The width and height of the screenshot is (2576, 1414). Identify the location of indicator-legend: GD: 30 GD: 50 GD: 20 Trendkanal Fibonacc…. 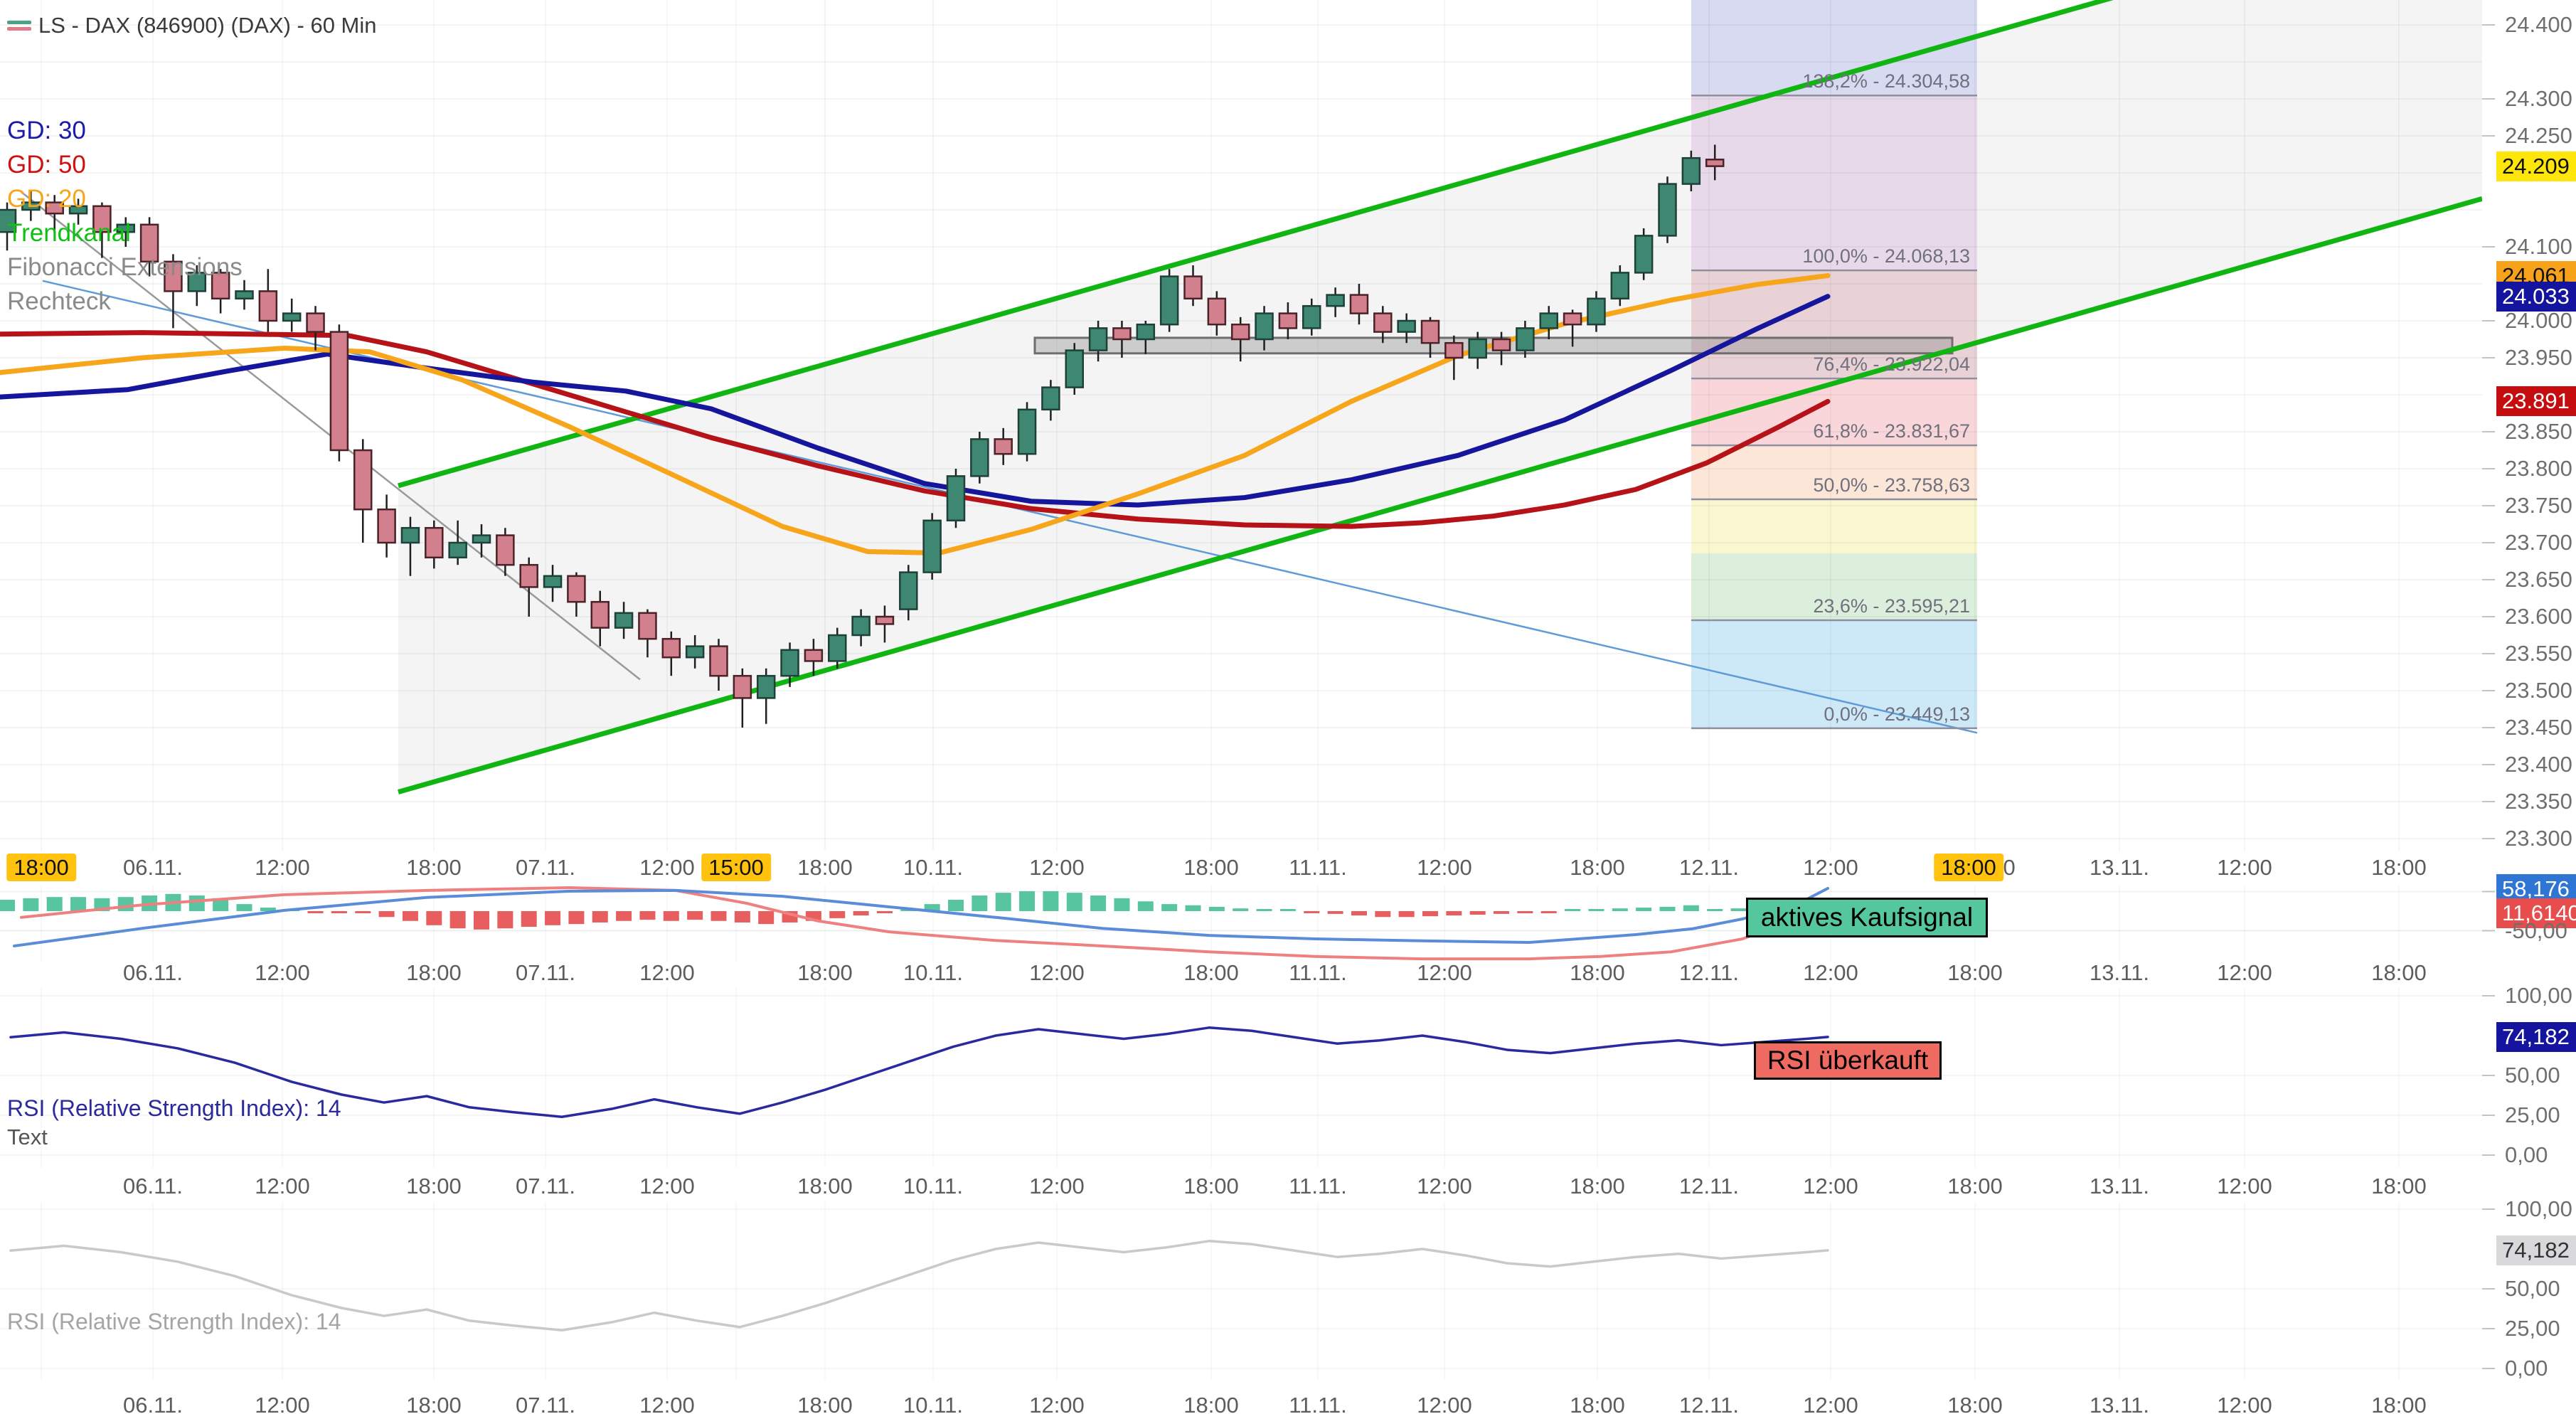
(125, 216).